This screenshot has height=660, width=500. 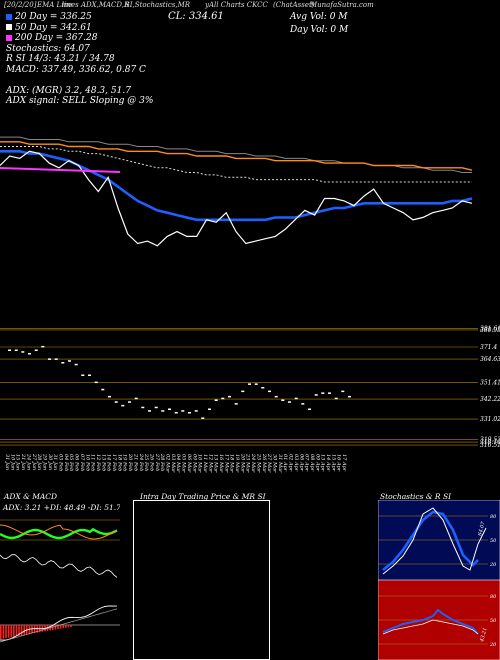 What do you see at coordinates (48, 48) in the screenshot?
I see `info-text: Stochastics: 64.07` at bounding box center [48, 48].